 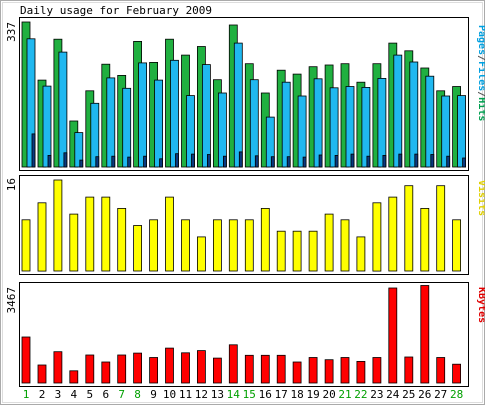 What do you see at coordinates (408, 394) in the screenshot?
I see `x-tick-label: 25` at bounding box center [408, 394].